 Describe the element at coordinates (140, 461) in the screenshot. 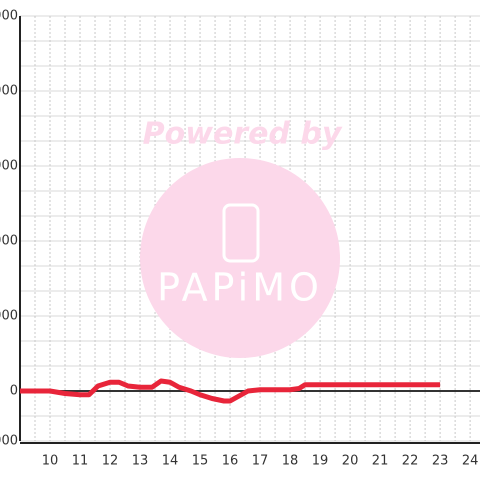

I see `x-tick-label: 13` at that location.